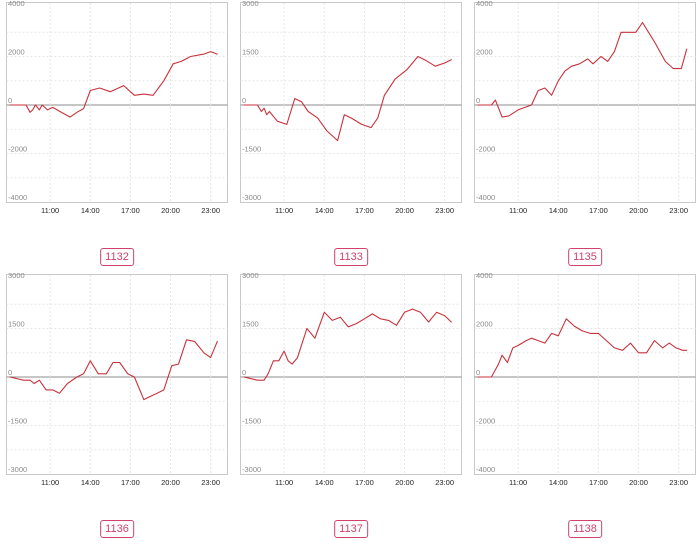 The height and width of the screenshot is (546, 700). Describe the element at coordinates (117, 529) in the screenshot. I see `chart-title-badge: 1136` at that location.